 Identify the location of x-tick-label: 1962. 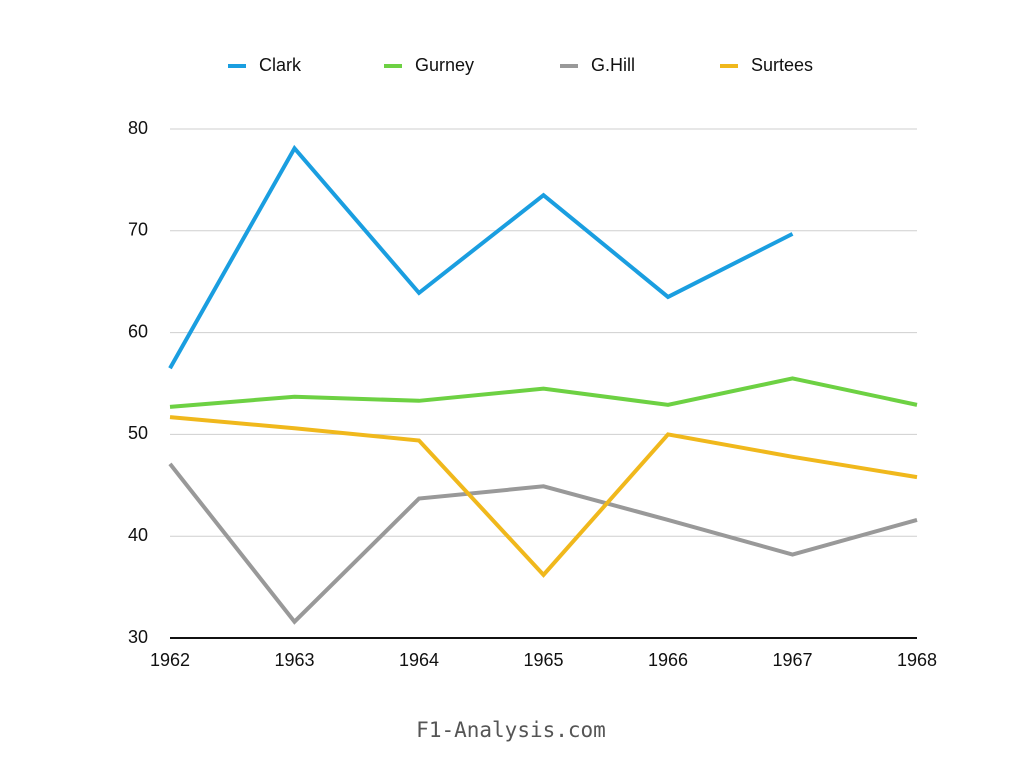
(170, 660).